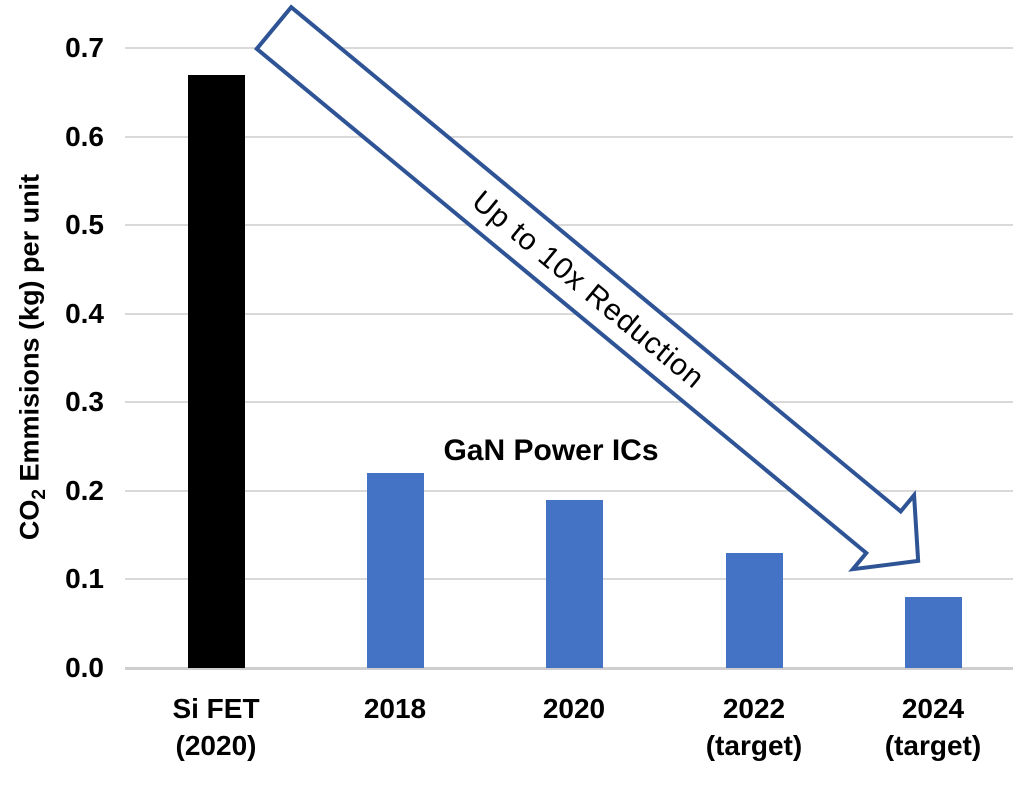 This screenshot has width=1024, height=785. What do you see at coordinates (754, 708) in the screenshot?
I see `x-label-line: 2022` at bounding box center [754, 708].